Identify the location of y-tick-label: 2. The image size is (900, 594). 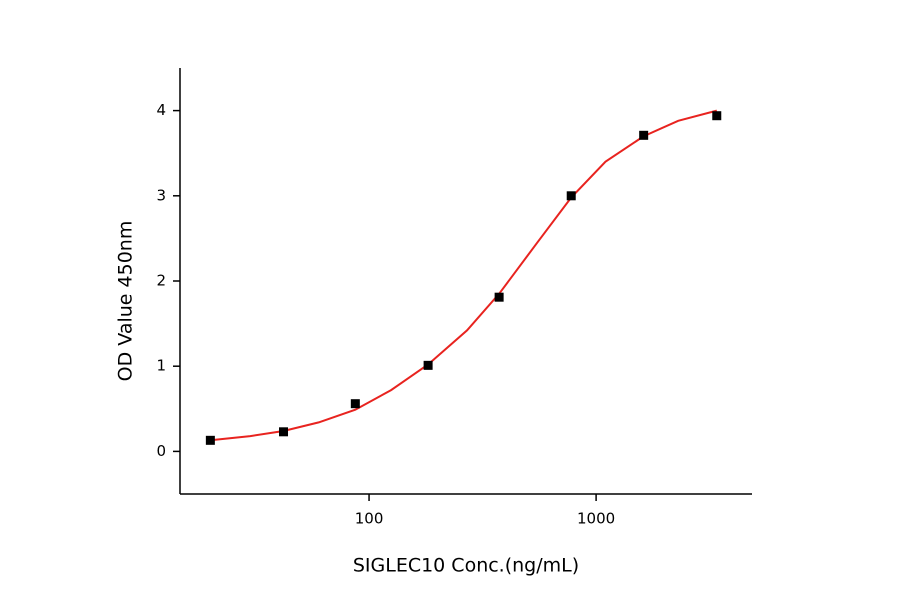
(161, 281).